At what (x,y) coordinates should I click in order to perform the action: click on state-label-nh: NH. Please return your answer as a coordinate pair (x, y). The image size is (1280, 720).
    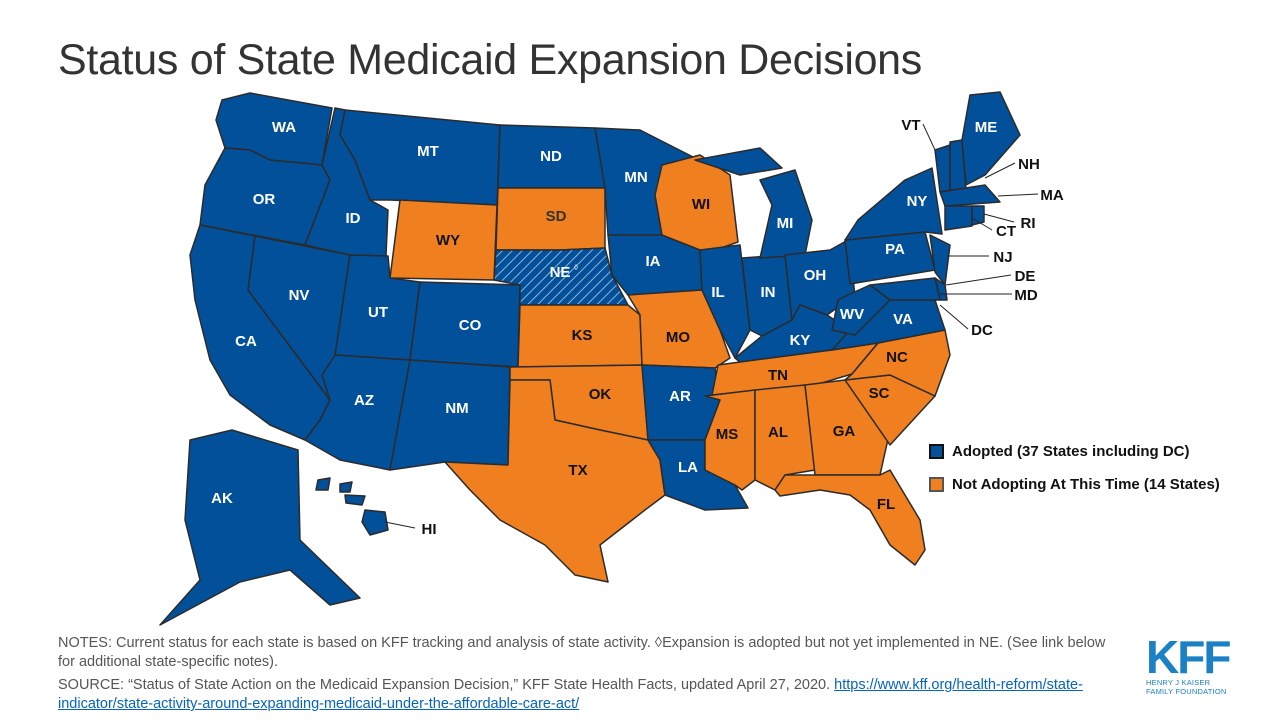
    Looking at the image, I should click on (1029, 164).